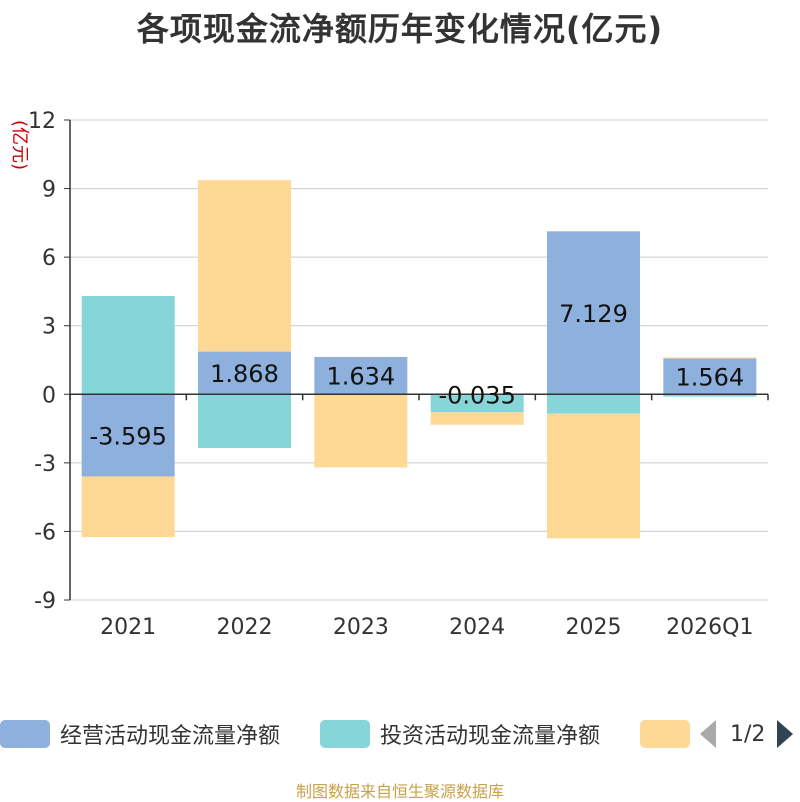 The image size is (800, 802). I want to click on bar-segment-2021-s0, so click(128, 435).